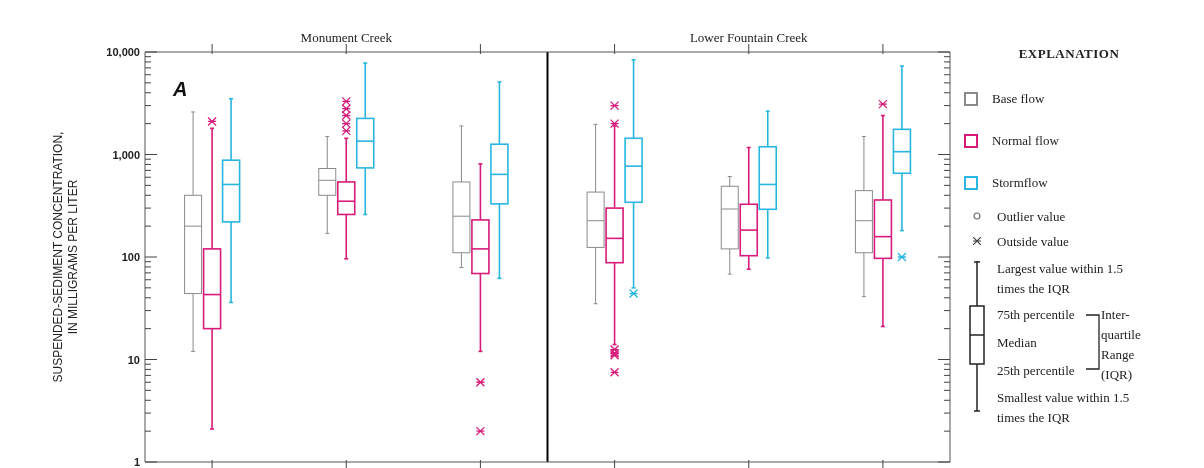 This screenshot has width=1204, height=468. What do you see at coordinates (133, 359) in the screenshot?
I see `y-tick-label: 10` at bounding box center [133, 359].